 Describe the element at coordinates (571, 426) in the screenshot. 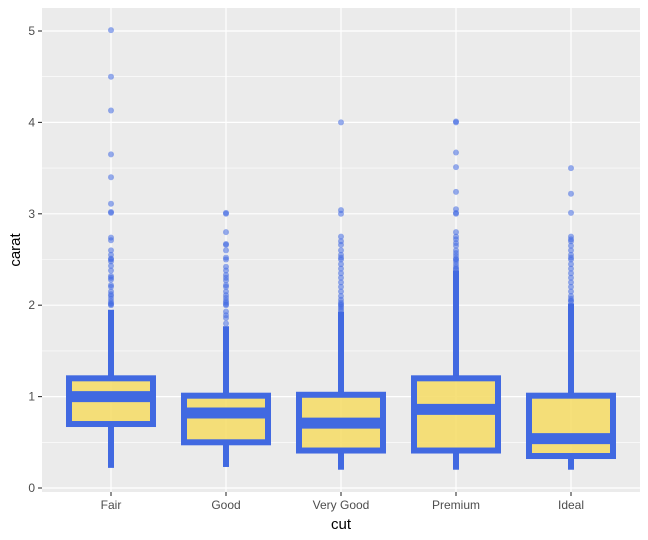

I see `box-ideal` at that location.